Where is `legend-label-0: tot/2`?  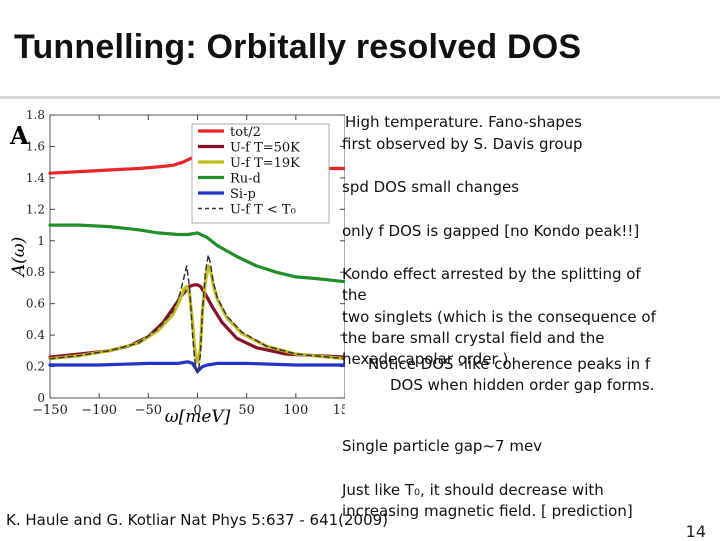
legend-label-0: tot/2 is located at coordinates (245, 132).